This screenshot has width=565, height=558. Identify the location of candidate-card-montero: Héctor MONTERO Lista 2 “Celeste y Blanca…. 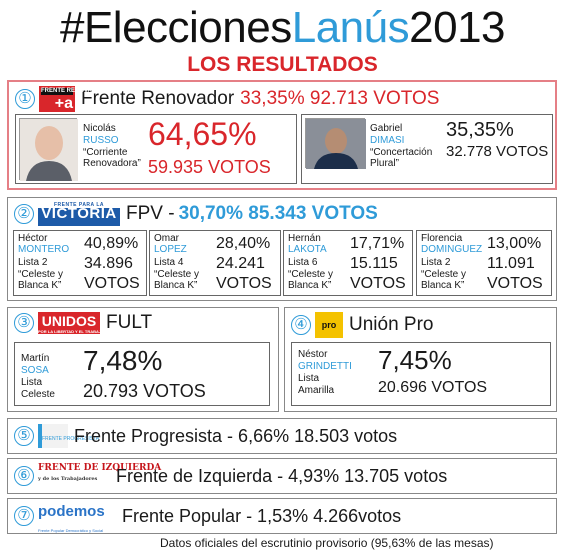
(80, 263).